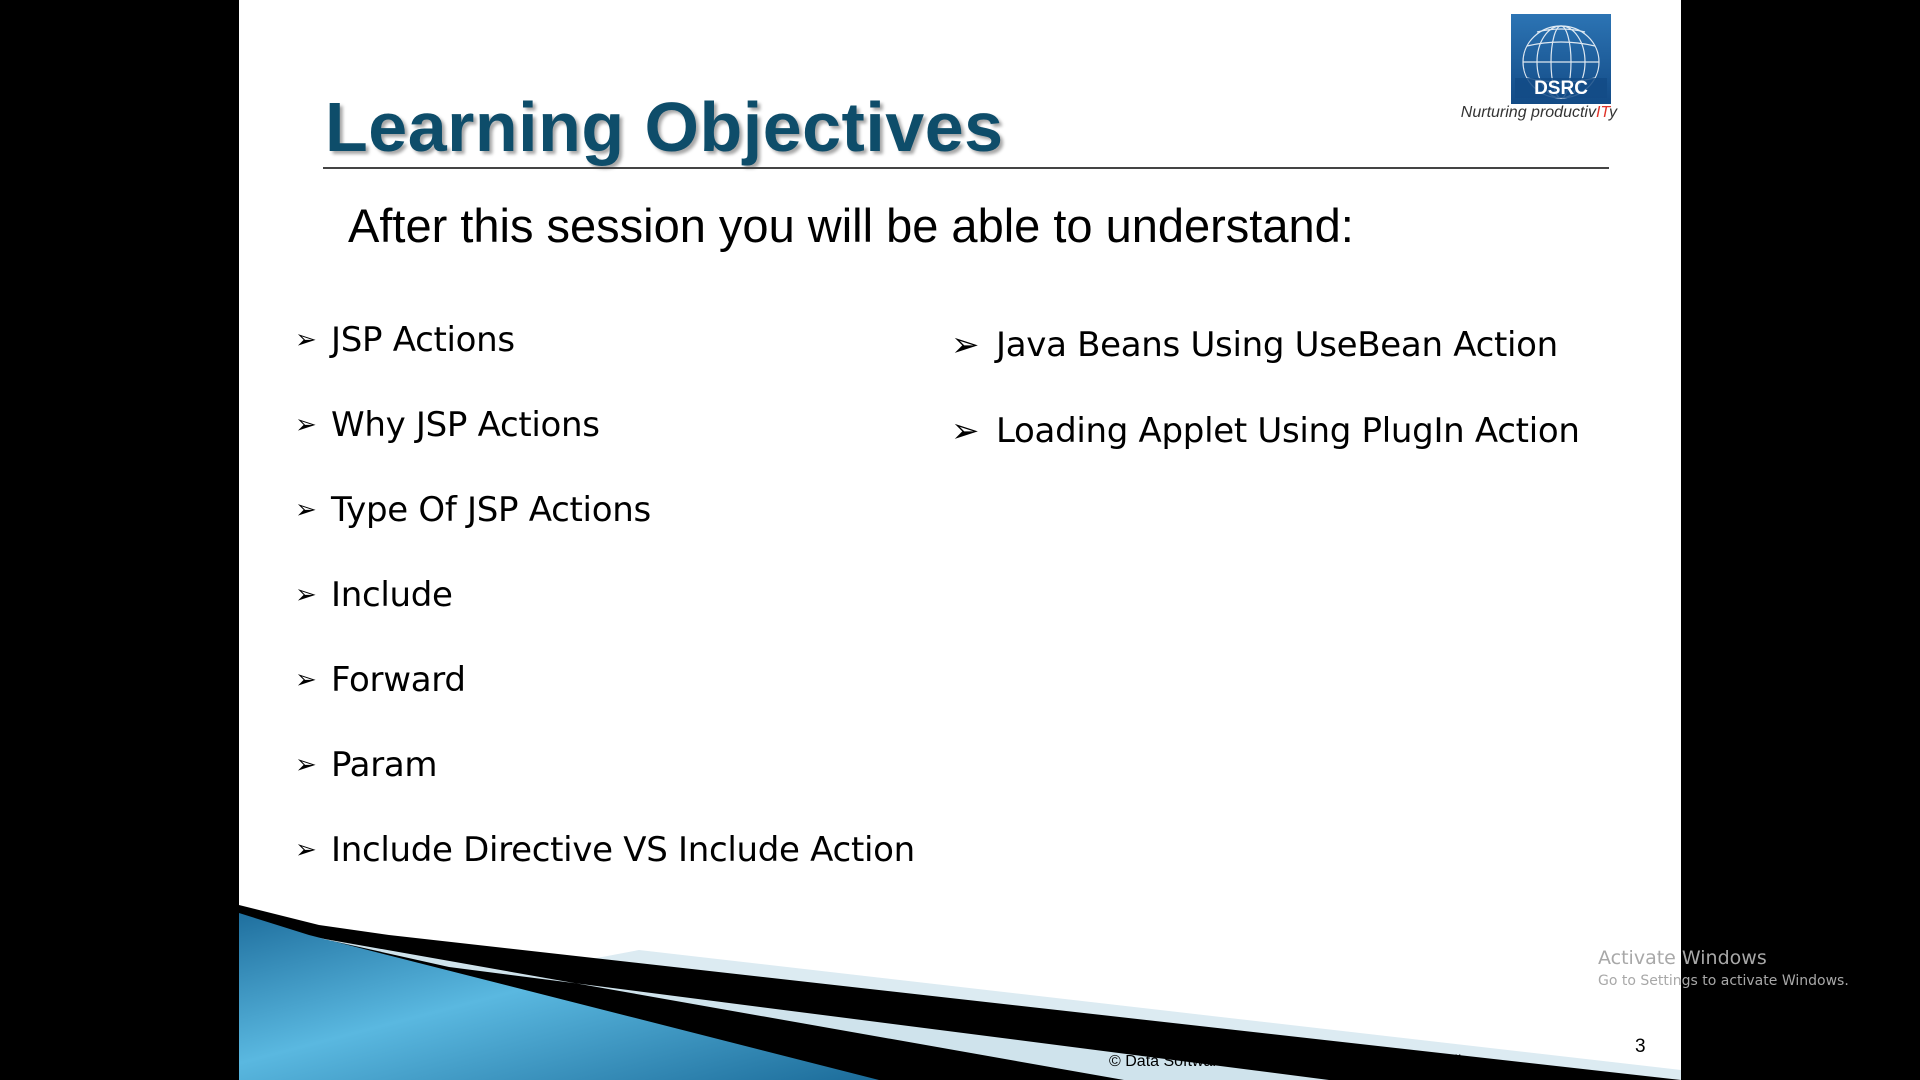  Describe the element at coordinates (398, 679) in the screenshot. I see `objective-text: Forward` at that location.